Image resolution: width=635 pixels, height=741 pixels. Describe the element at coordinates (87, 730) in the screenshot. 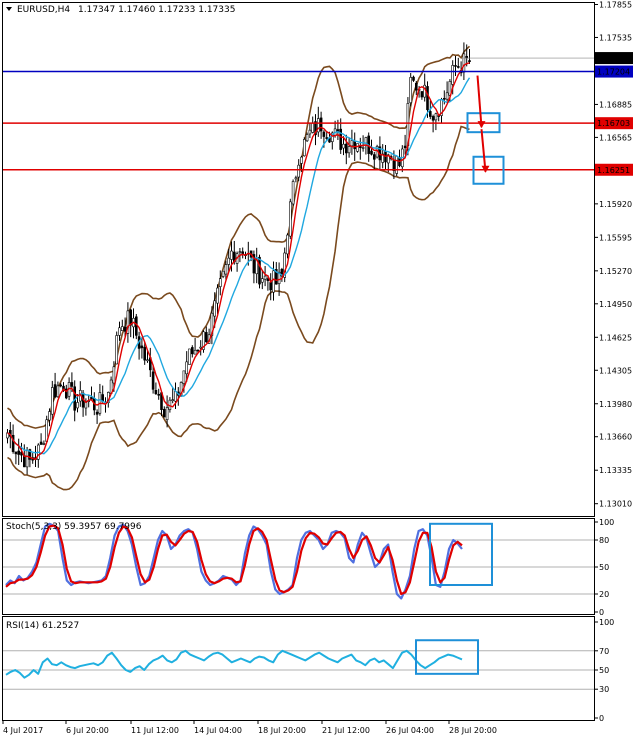

I see `time-tick-label: 6 Jul 20:00` at that location.